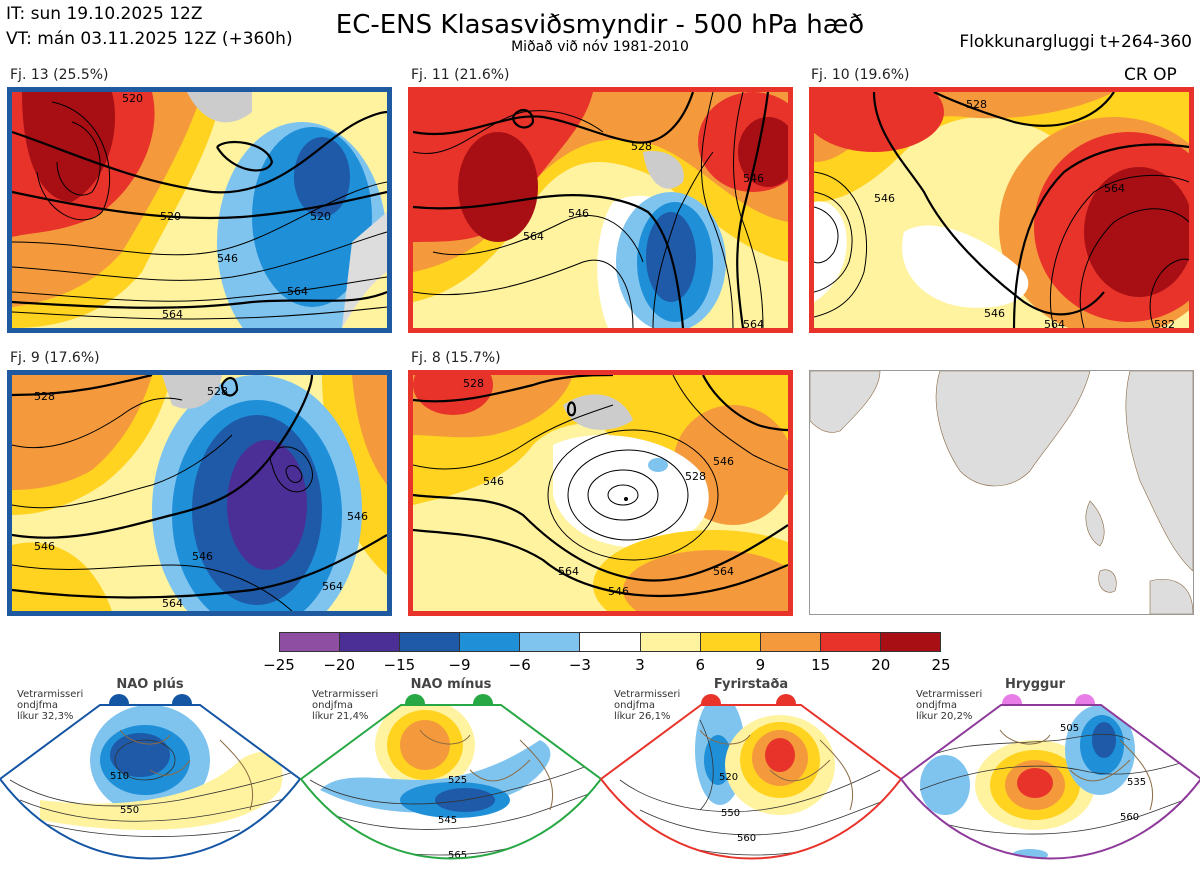  Describe the element at coordinates (149, 39) in the screenshot. I see `valid-time: VT: mán 03.11.2025 12Z (+360h)` at that location.